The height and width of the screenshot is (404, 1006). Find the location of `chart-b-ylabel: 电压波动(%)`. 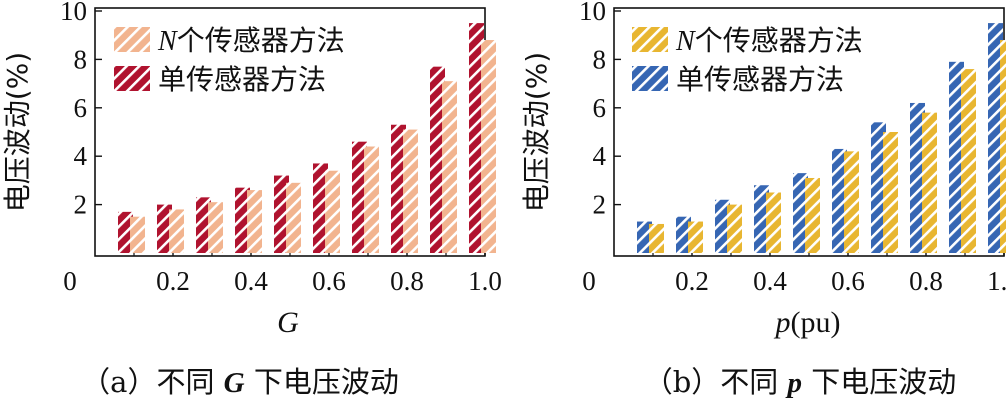

chart-b-ylabel: 电压波动(%) is located at coordinates (536, 132).